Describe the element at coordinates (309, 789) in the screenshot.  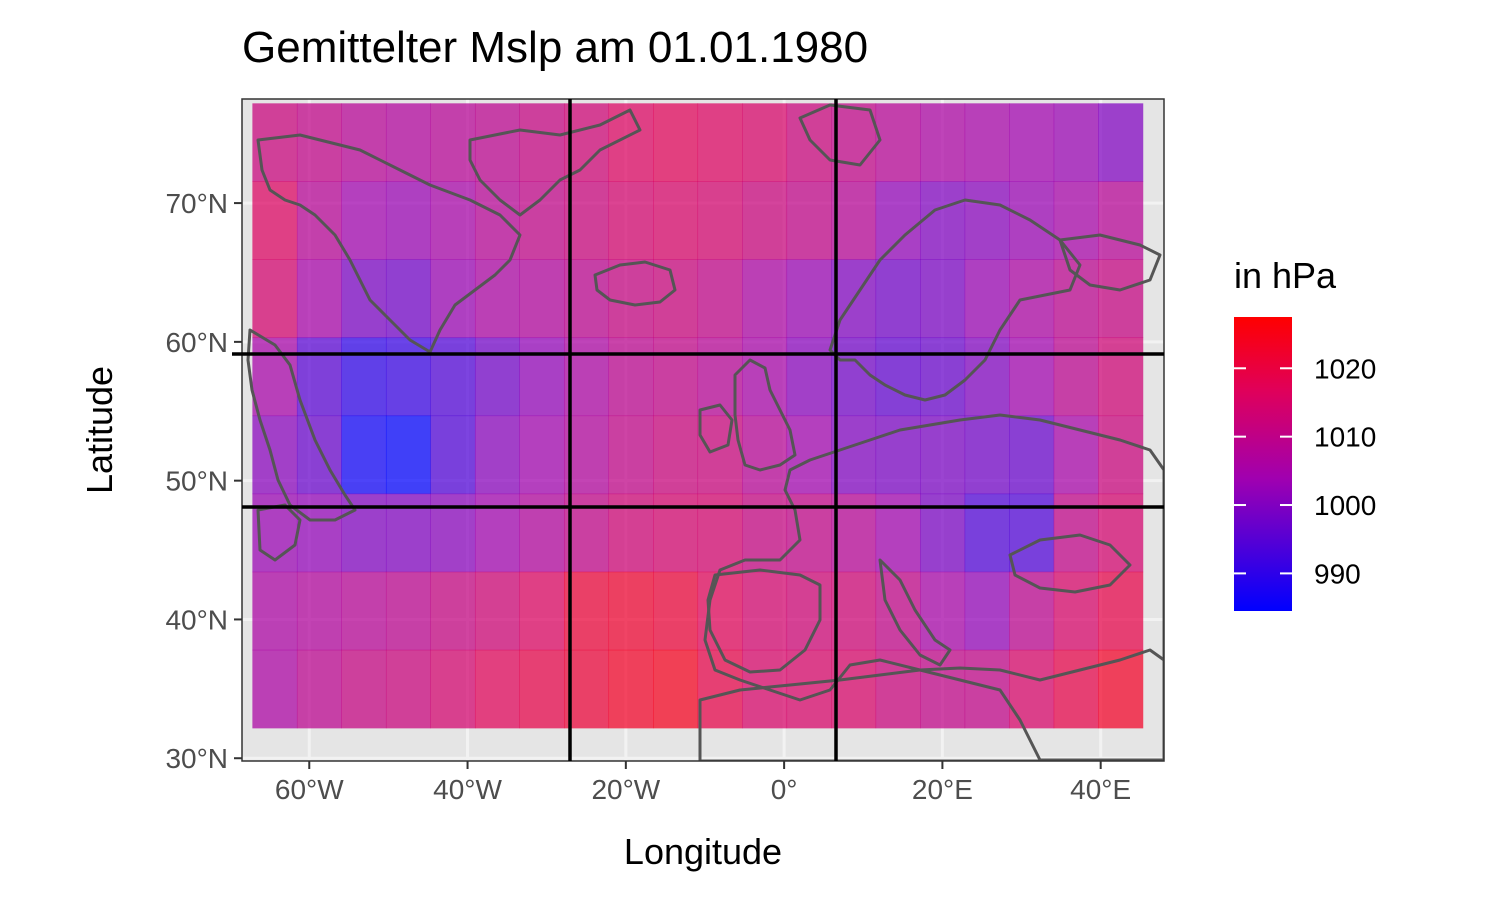
I see `x-tick-label: 60°W` at that location.